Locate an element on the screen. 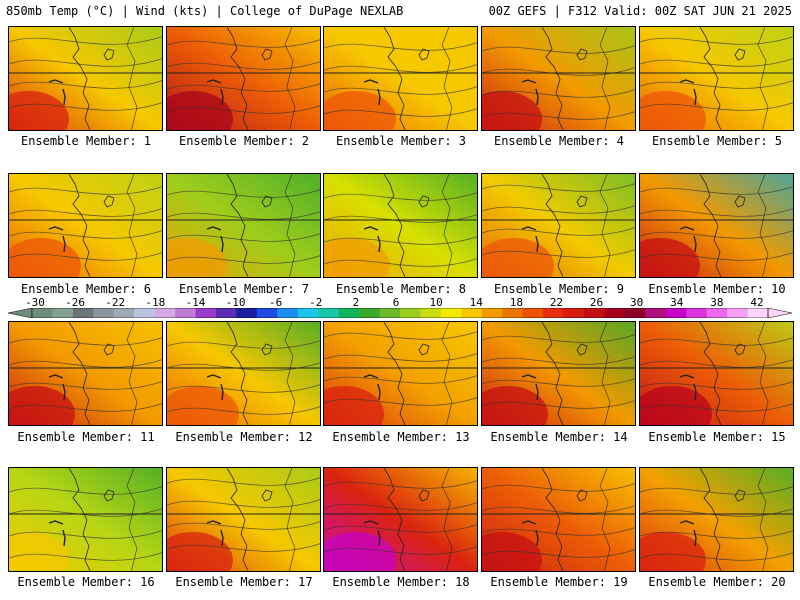 The width and height of the screenshot is (800, 600). colorbar-tick: 42 is located at coordinates (757, 302).